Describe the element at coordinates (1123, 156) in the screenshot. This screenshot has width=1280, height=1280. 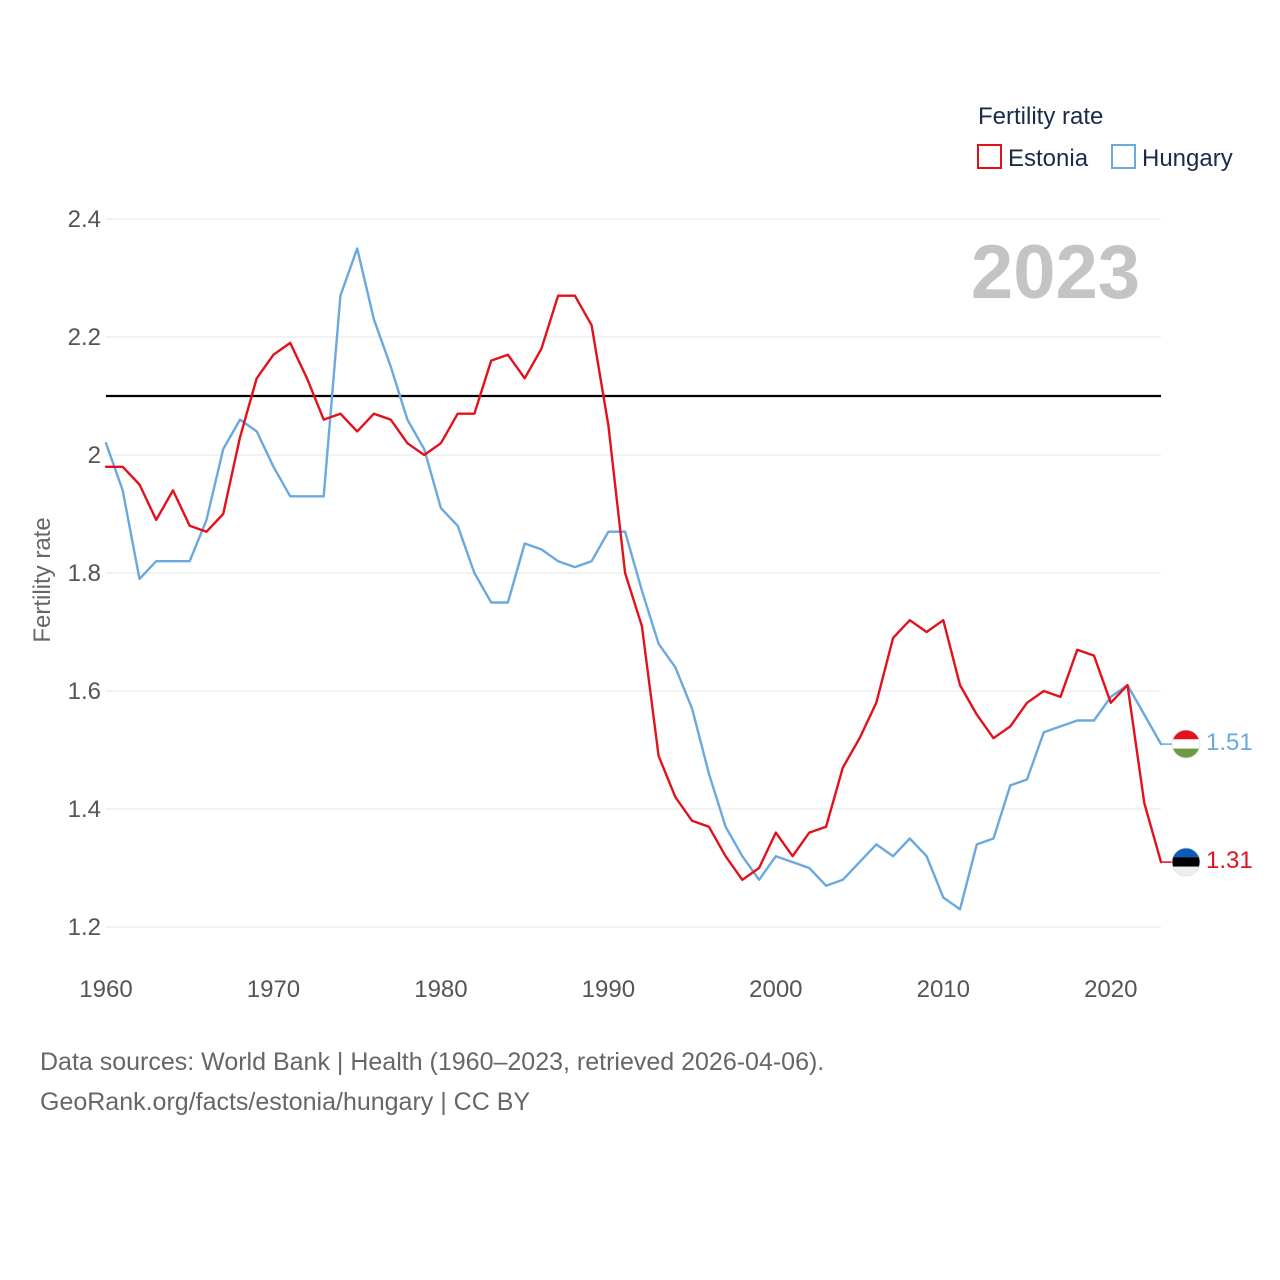
I see `legend-swatch-hungary` at that location.